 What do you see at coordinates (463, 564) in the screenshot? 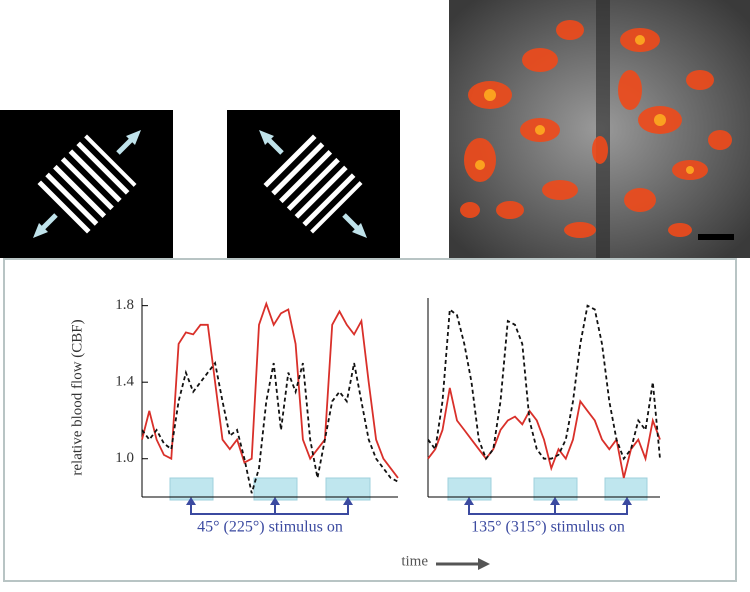
I see `time-arrow` at bounding box center [463, 564].